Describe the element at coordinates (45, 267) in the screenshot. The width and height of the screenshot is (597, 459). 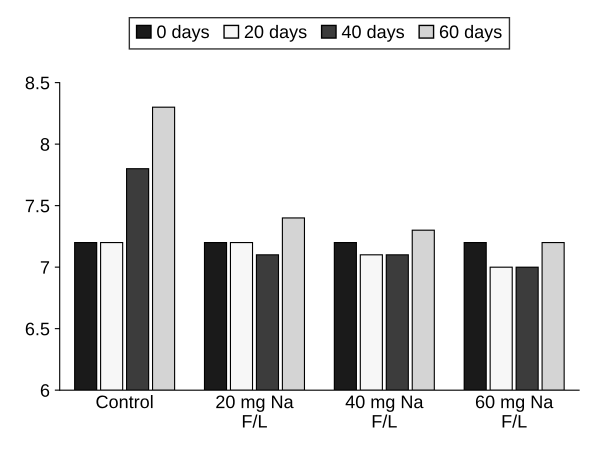
I see `y-tick-label: 7` at that location.